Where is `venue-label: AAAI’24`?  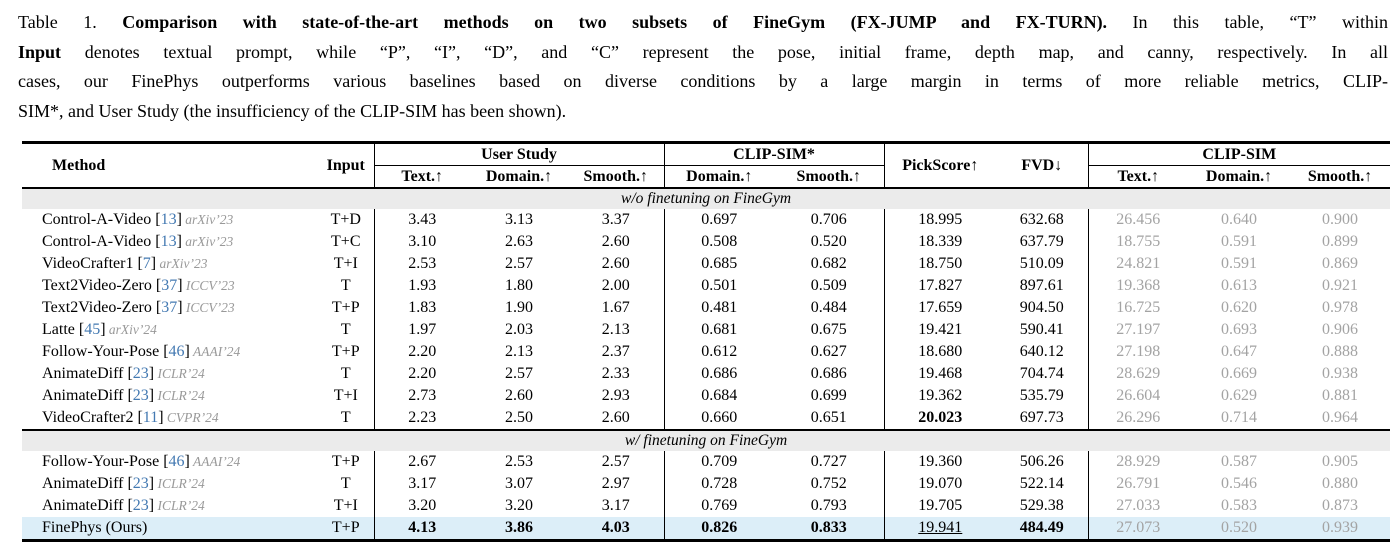 venue-label: AAAI’24 is located at coordinates (215, 351).